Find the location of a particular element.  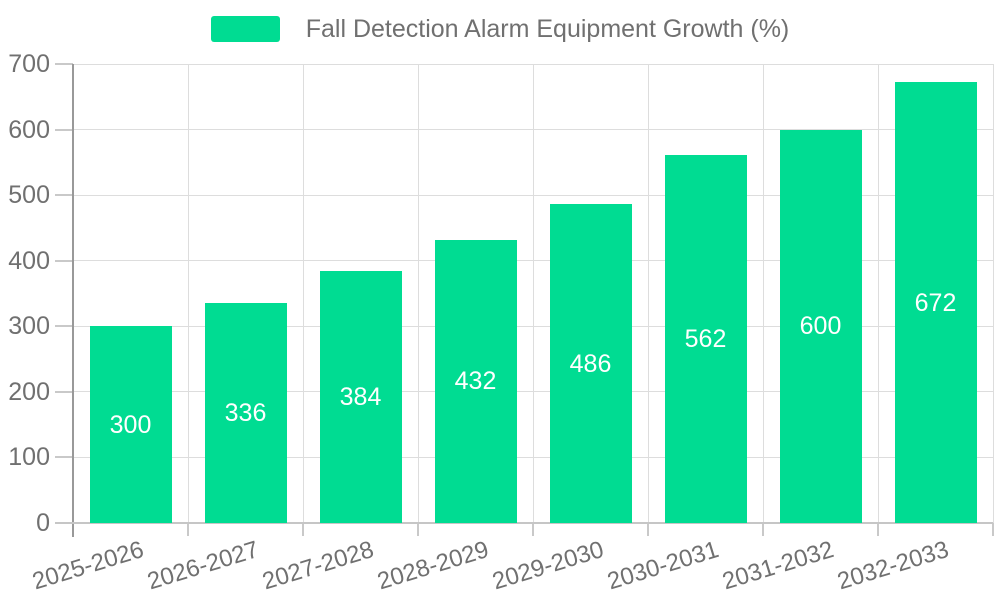

y-axis-label: 500 is located at coordinates (29, 195).